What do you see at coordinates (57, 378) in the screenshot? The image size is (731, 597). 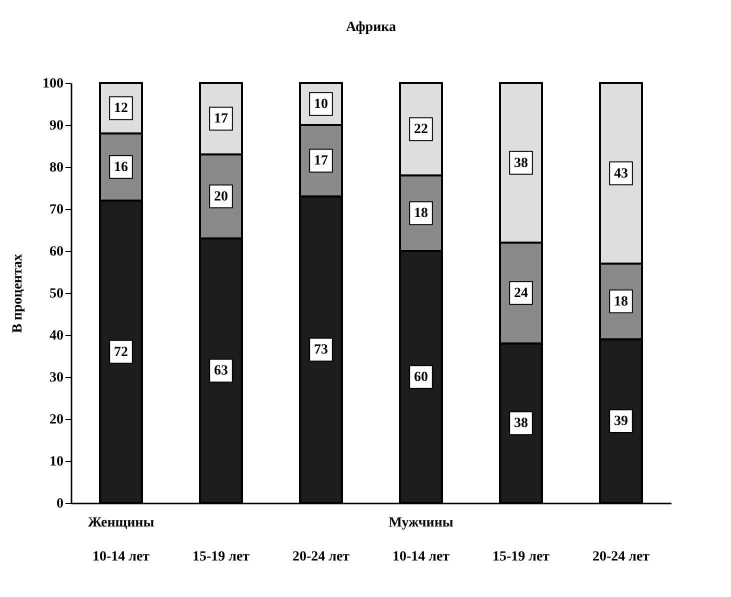 I see `y-tick-label: 30` at bounding box center [57, 378].